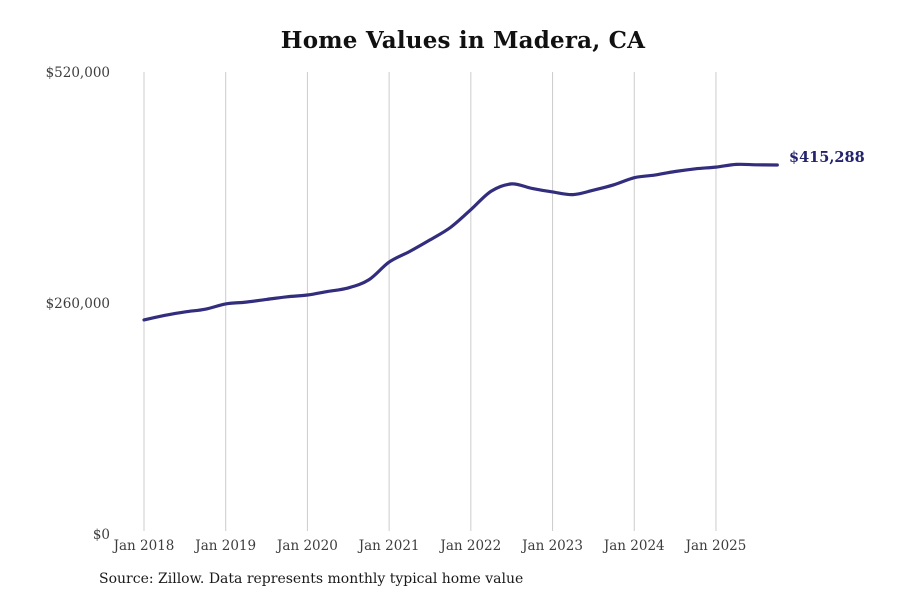  What do you see at coordinates (78, 73) in the screenshot?
I see `y-tick-label: $520,000` at bounding box center [78, 73].